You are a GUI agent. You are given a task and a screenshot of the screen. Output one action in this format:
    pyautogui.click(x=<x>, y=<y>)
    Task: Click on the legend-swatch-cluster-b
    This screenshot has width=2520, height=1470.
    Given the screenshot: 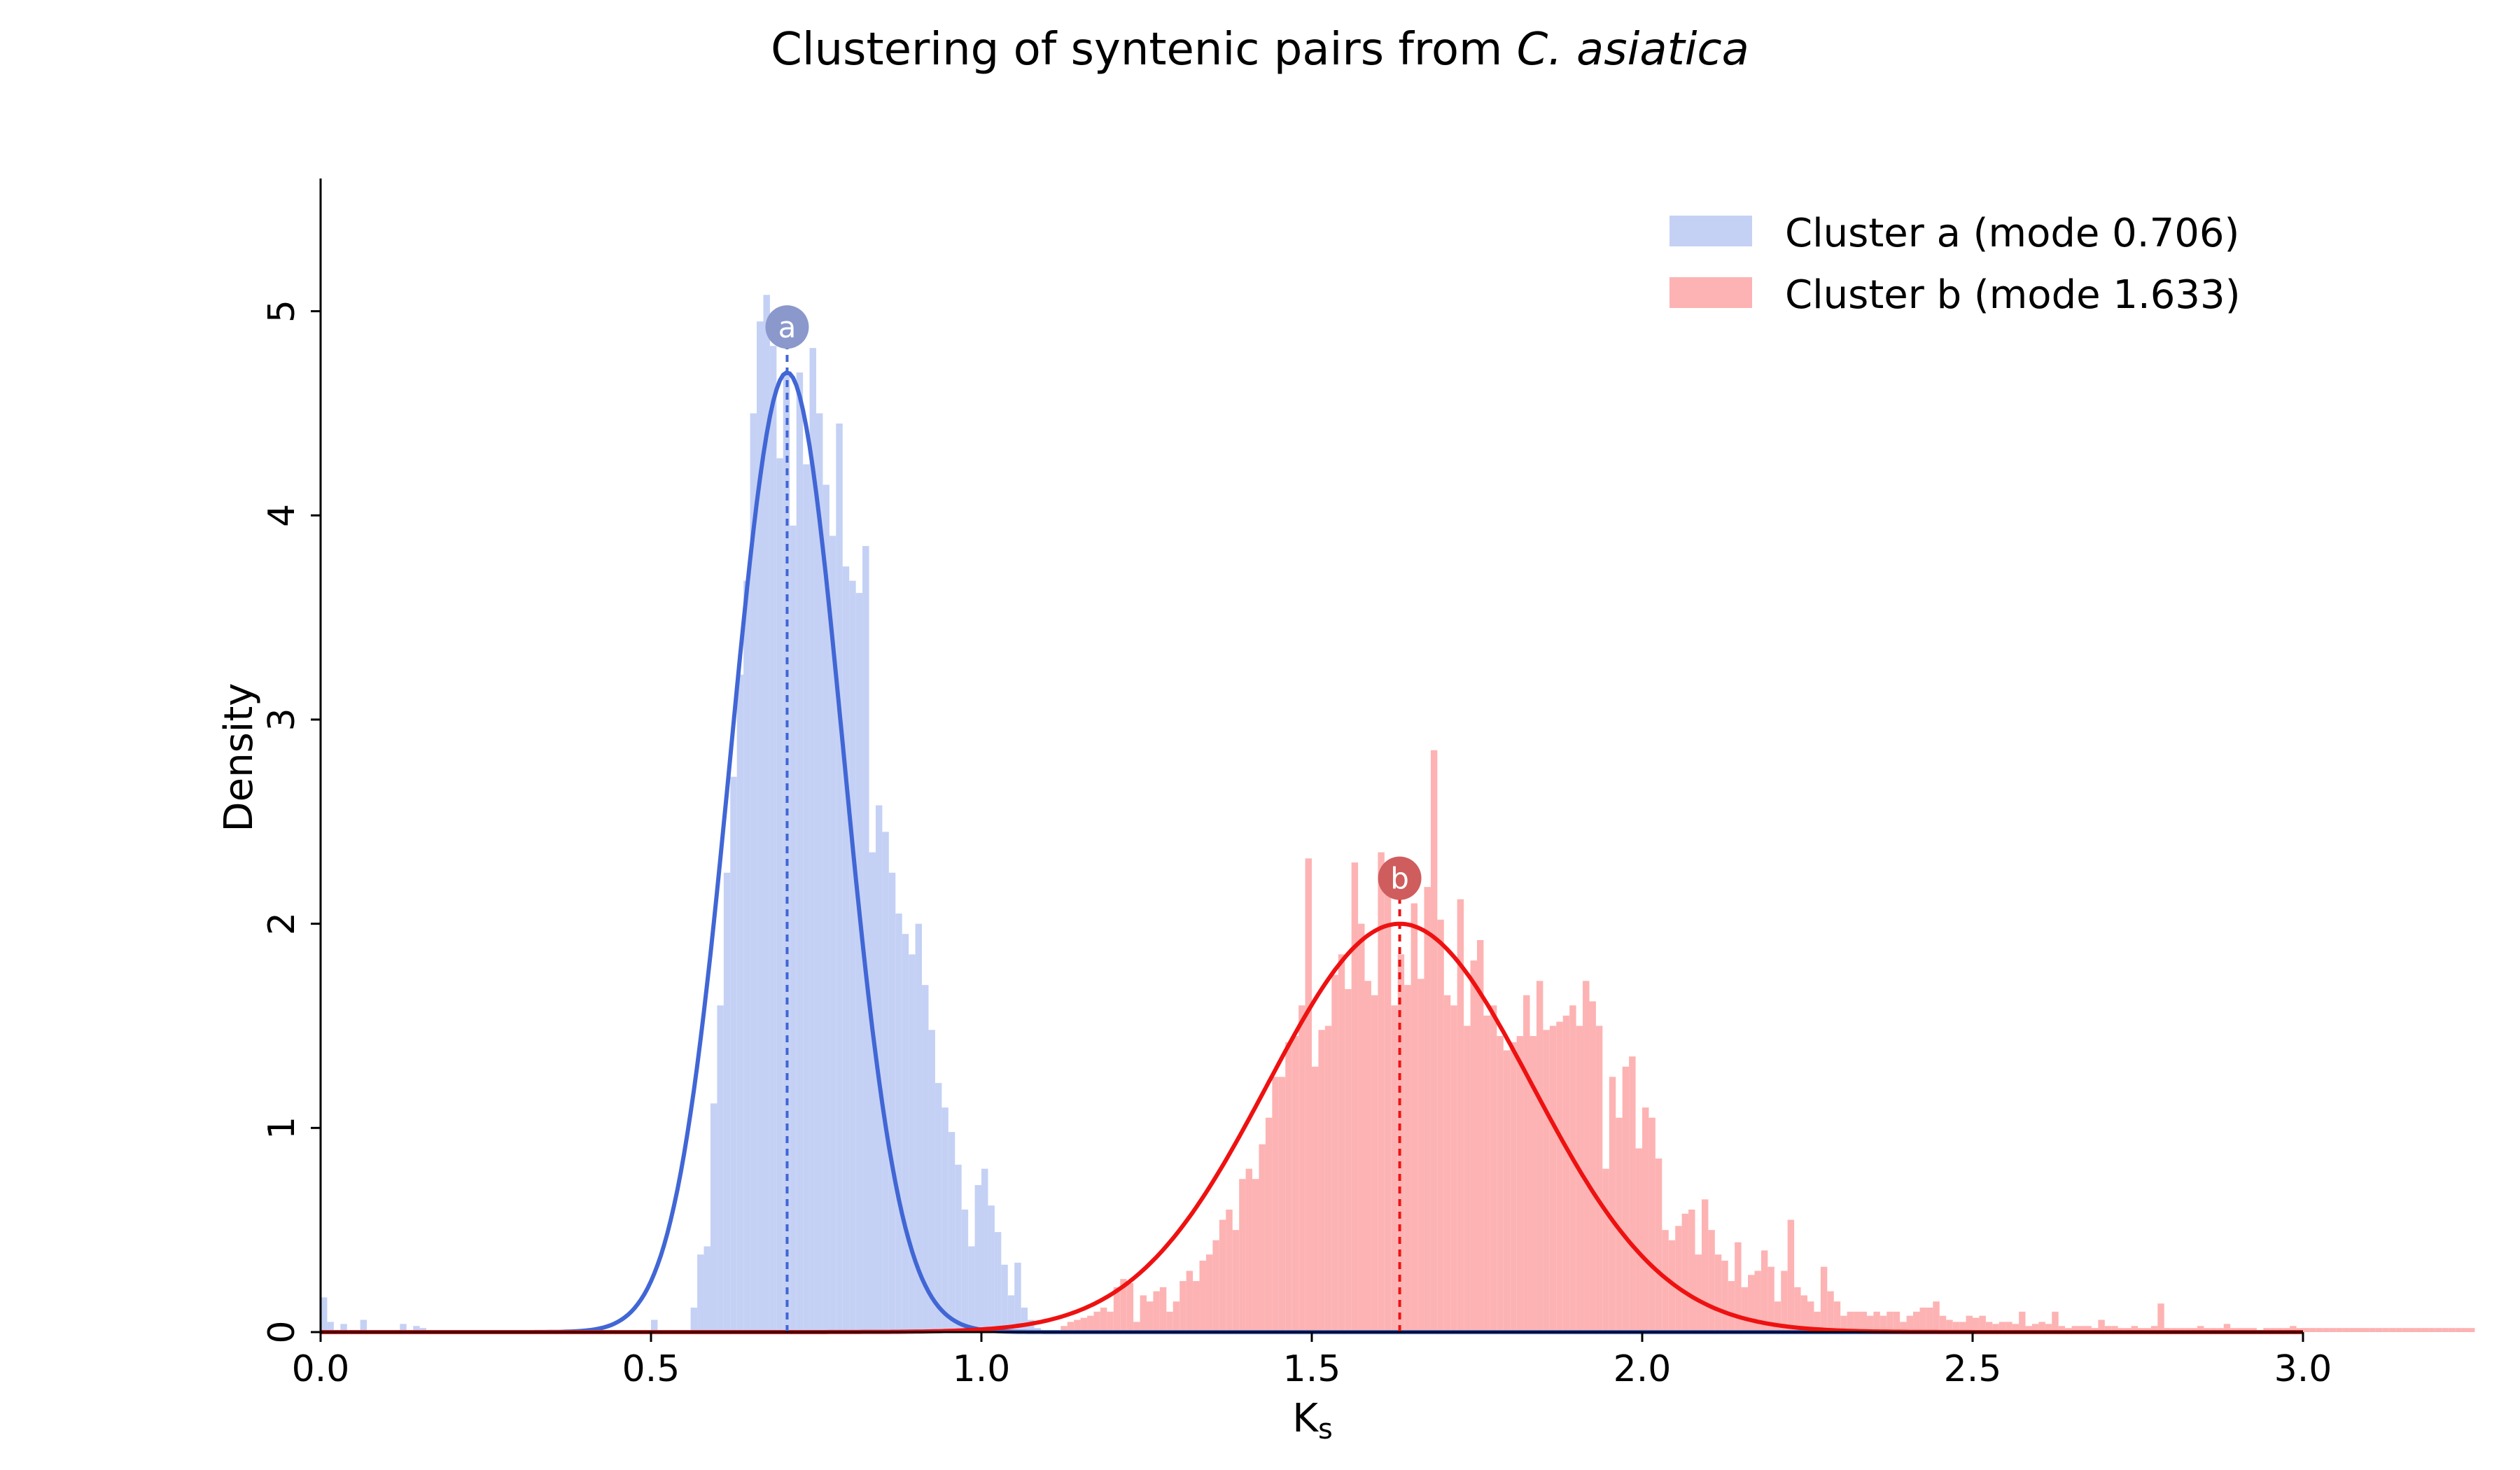 What is the action you would take?
    pyautogui.click(x=1711, y=292)
    